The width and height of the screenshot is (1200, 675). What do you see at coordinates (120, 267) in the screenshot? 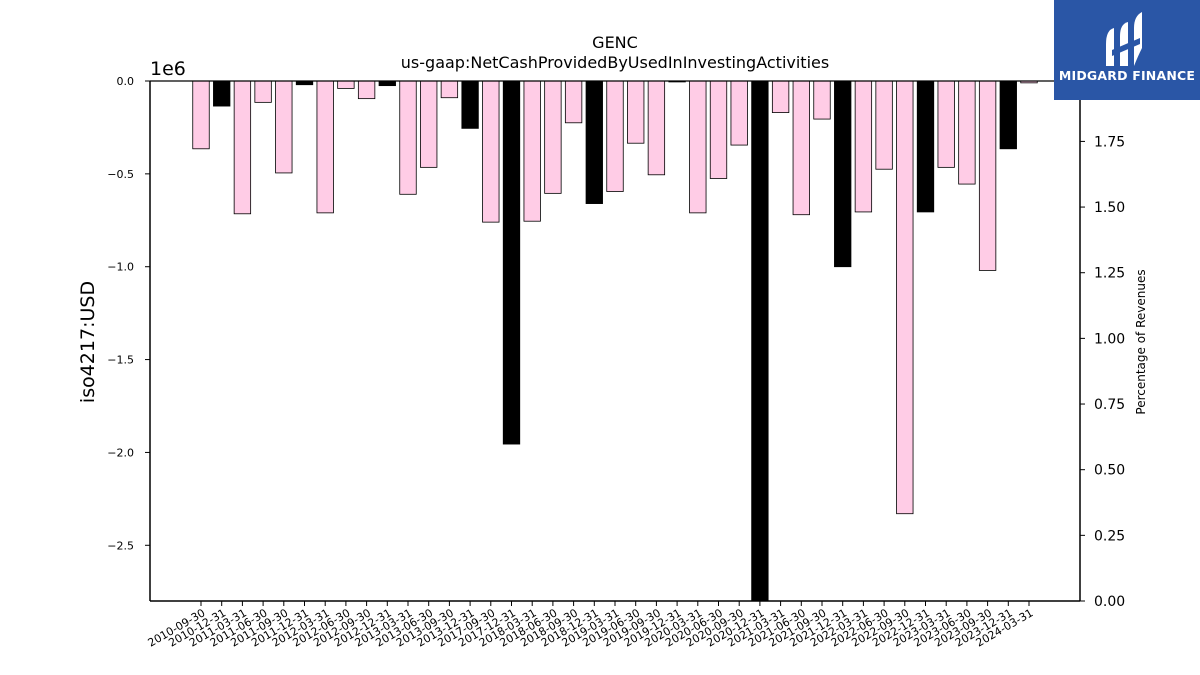
I see `y-tick-label: −1.0` at bounding box center [120, 267].